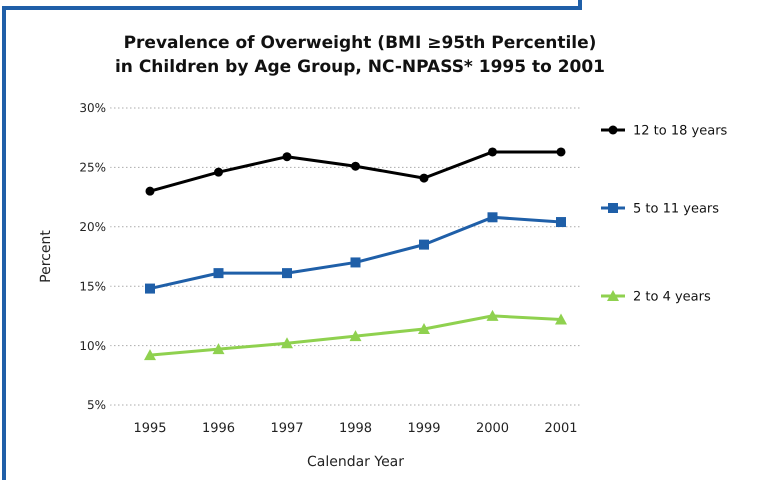  Describe the element at coordinates (355, 428) in the screenshot. I see `x-tick-label: 1998` at that location.